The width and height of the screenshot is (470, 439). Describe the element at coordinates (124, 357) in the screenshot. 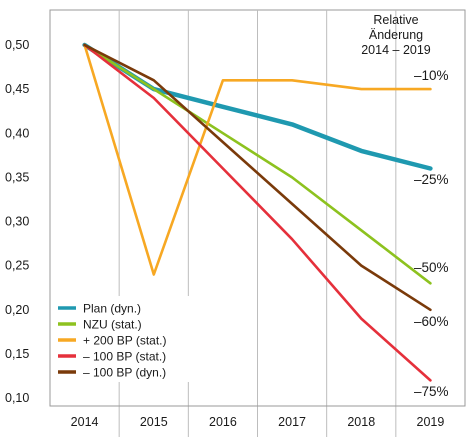

I see `legend-label: – 100 BP (stat.)` at that location.